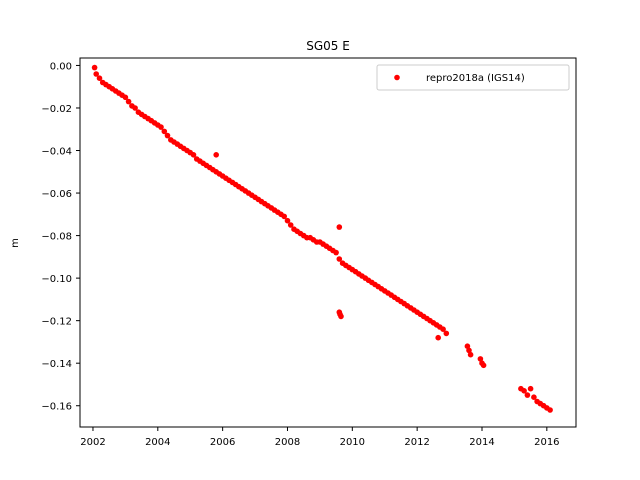 This screenshot has width=640, height=480. What do you see at coordinates (320, 437) in the screenshot?
I see `x-axis: 2002 2004 2006 2008 2010 2012 2014 2016` at bounding box center [320, 437].